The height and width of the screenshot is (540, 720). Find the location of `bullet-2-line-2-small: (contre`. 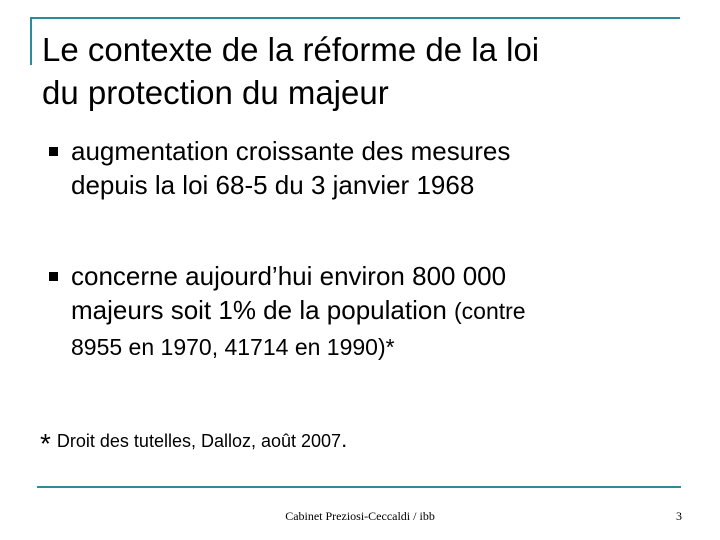

bullet-2-line-2-small: (contre is located at coordinates (490, 311).